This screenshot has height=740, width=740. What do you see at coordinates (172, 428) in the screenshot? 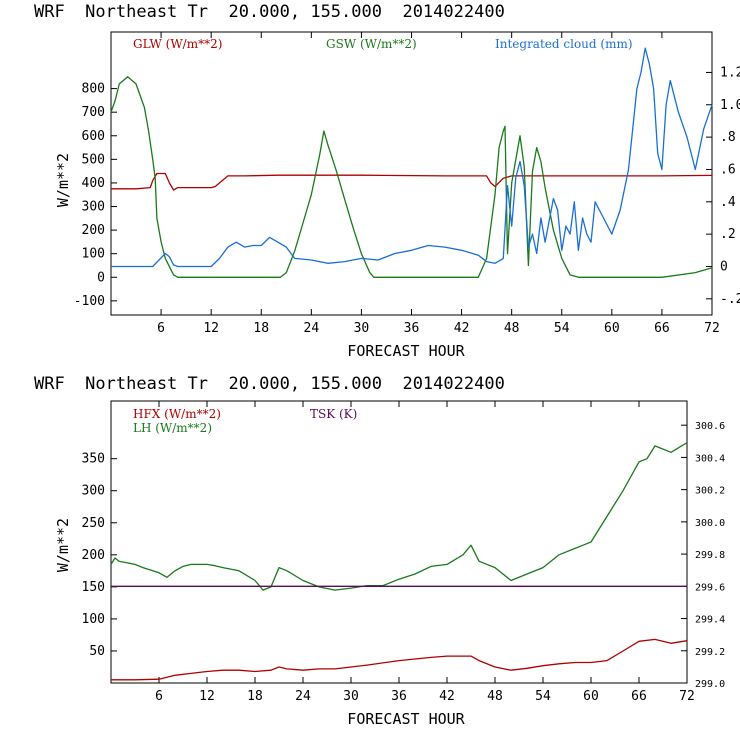
I see `chart2-legend-lh: LH (W/m**2)` at bounding box center [172, 428].